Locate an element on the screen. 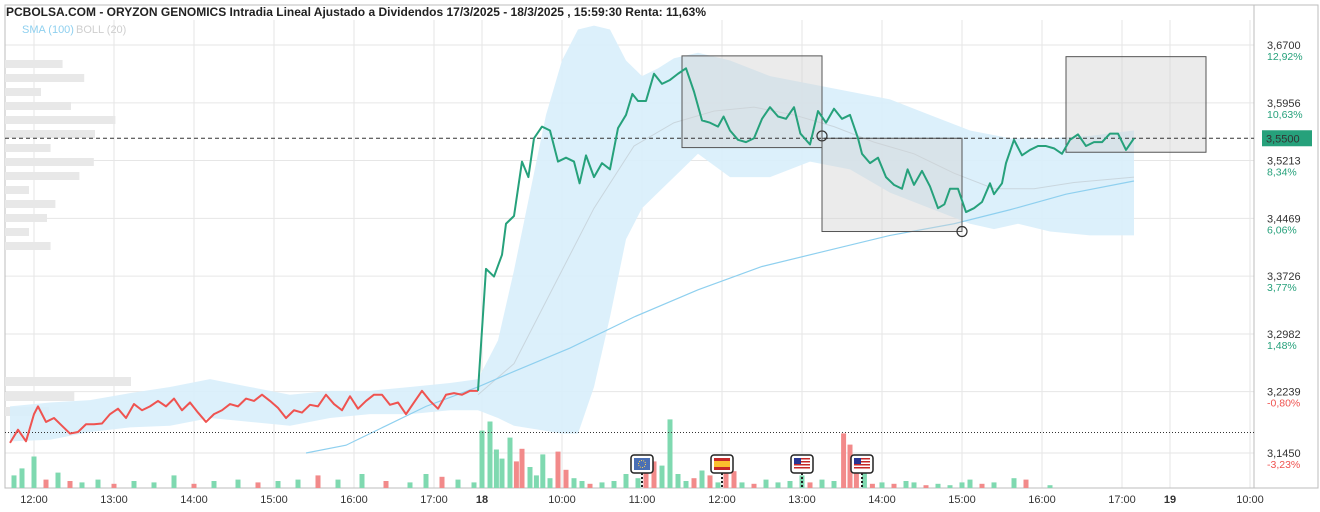 Image resolution: width=1320 pixels, height=512 pixels. es-flag-band is located at coordinates (722, 464).